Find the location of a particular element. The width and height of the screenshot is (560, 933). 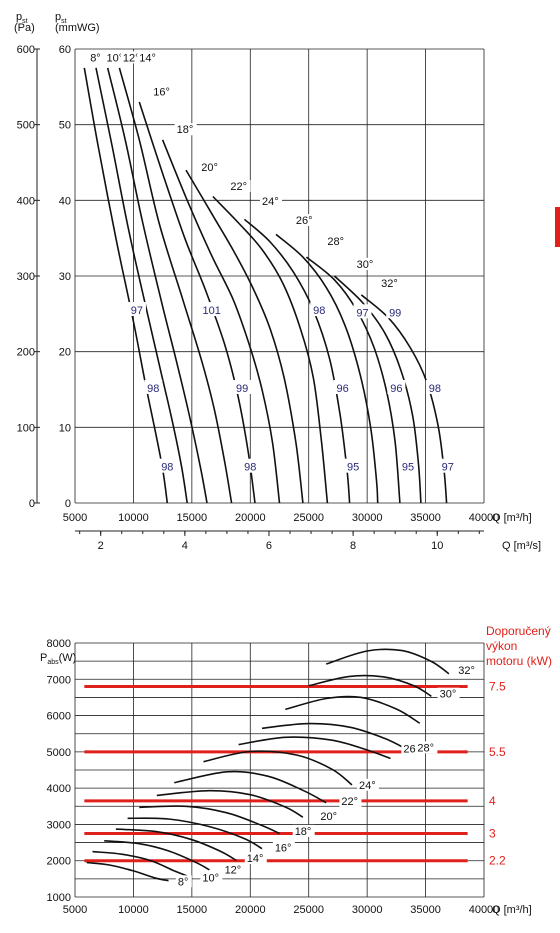

power-curve-12° is located at coordinates (157, 855).